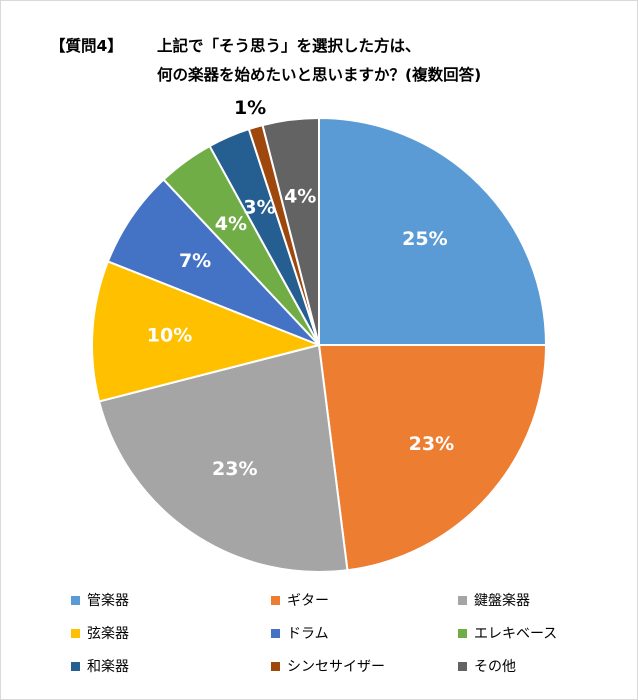 The height and width of the screenshot is (700, 638). I want to click on pie-data-label-3: 23%, so click(234, 469).